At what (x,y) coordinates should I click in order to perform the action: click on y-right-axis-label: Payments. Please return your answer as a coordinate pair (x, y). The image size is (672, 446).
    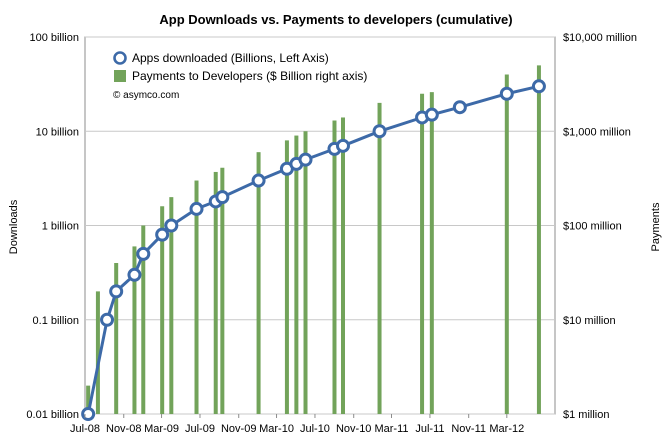
    Looking at the image, I should click on (656, 226).